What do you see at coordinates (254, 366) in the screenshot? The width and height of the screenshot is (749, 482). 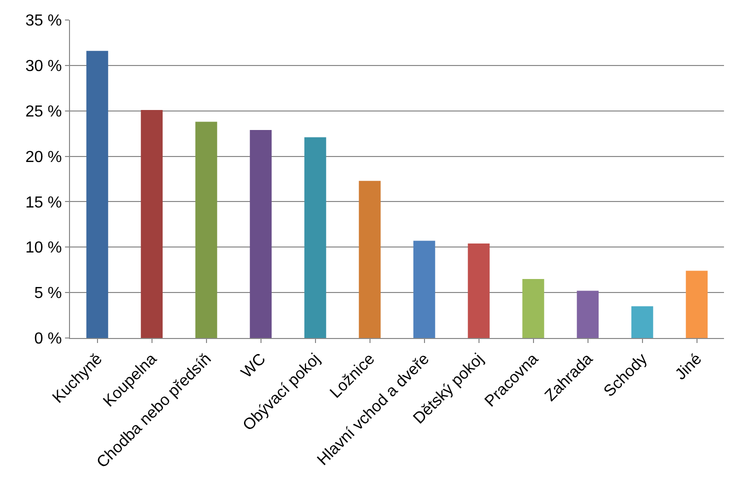 I see `x-tick-label: WC` at bounding box center [254, 366].